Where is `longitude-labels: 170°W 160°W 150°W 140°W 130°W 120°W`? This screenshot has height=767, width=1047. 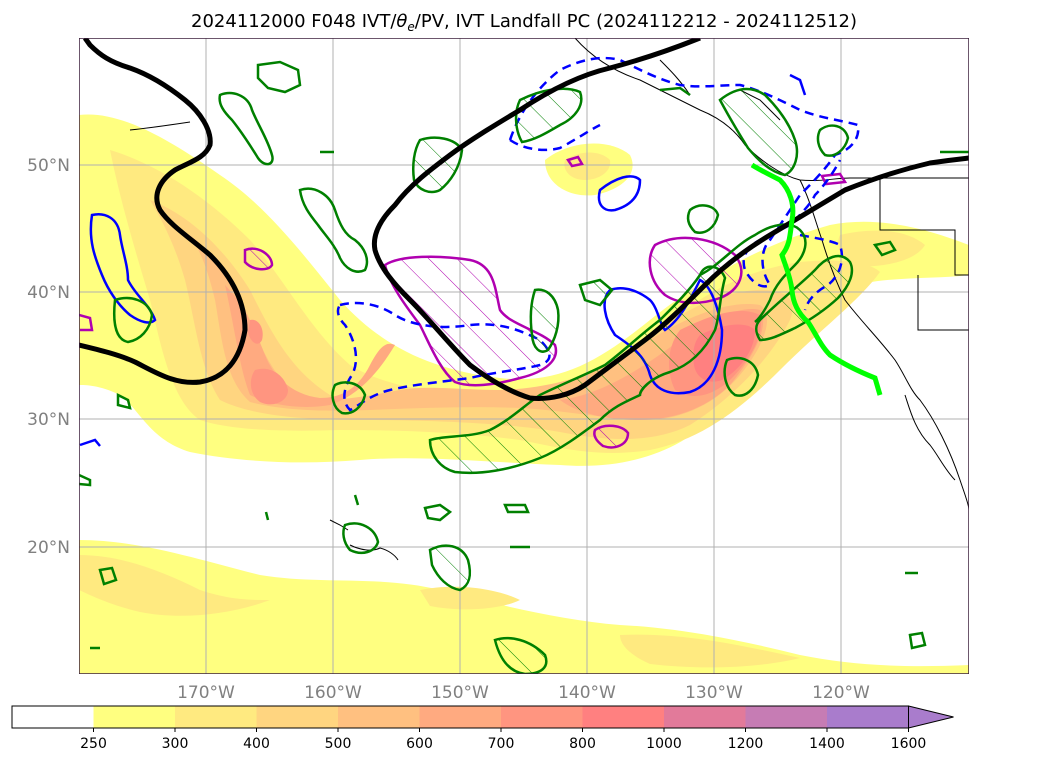
longitude-labels: 170°W 160°W 150°W 140°W 130°W 120°W is located at coordinates (523, 693).